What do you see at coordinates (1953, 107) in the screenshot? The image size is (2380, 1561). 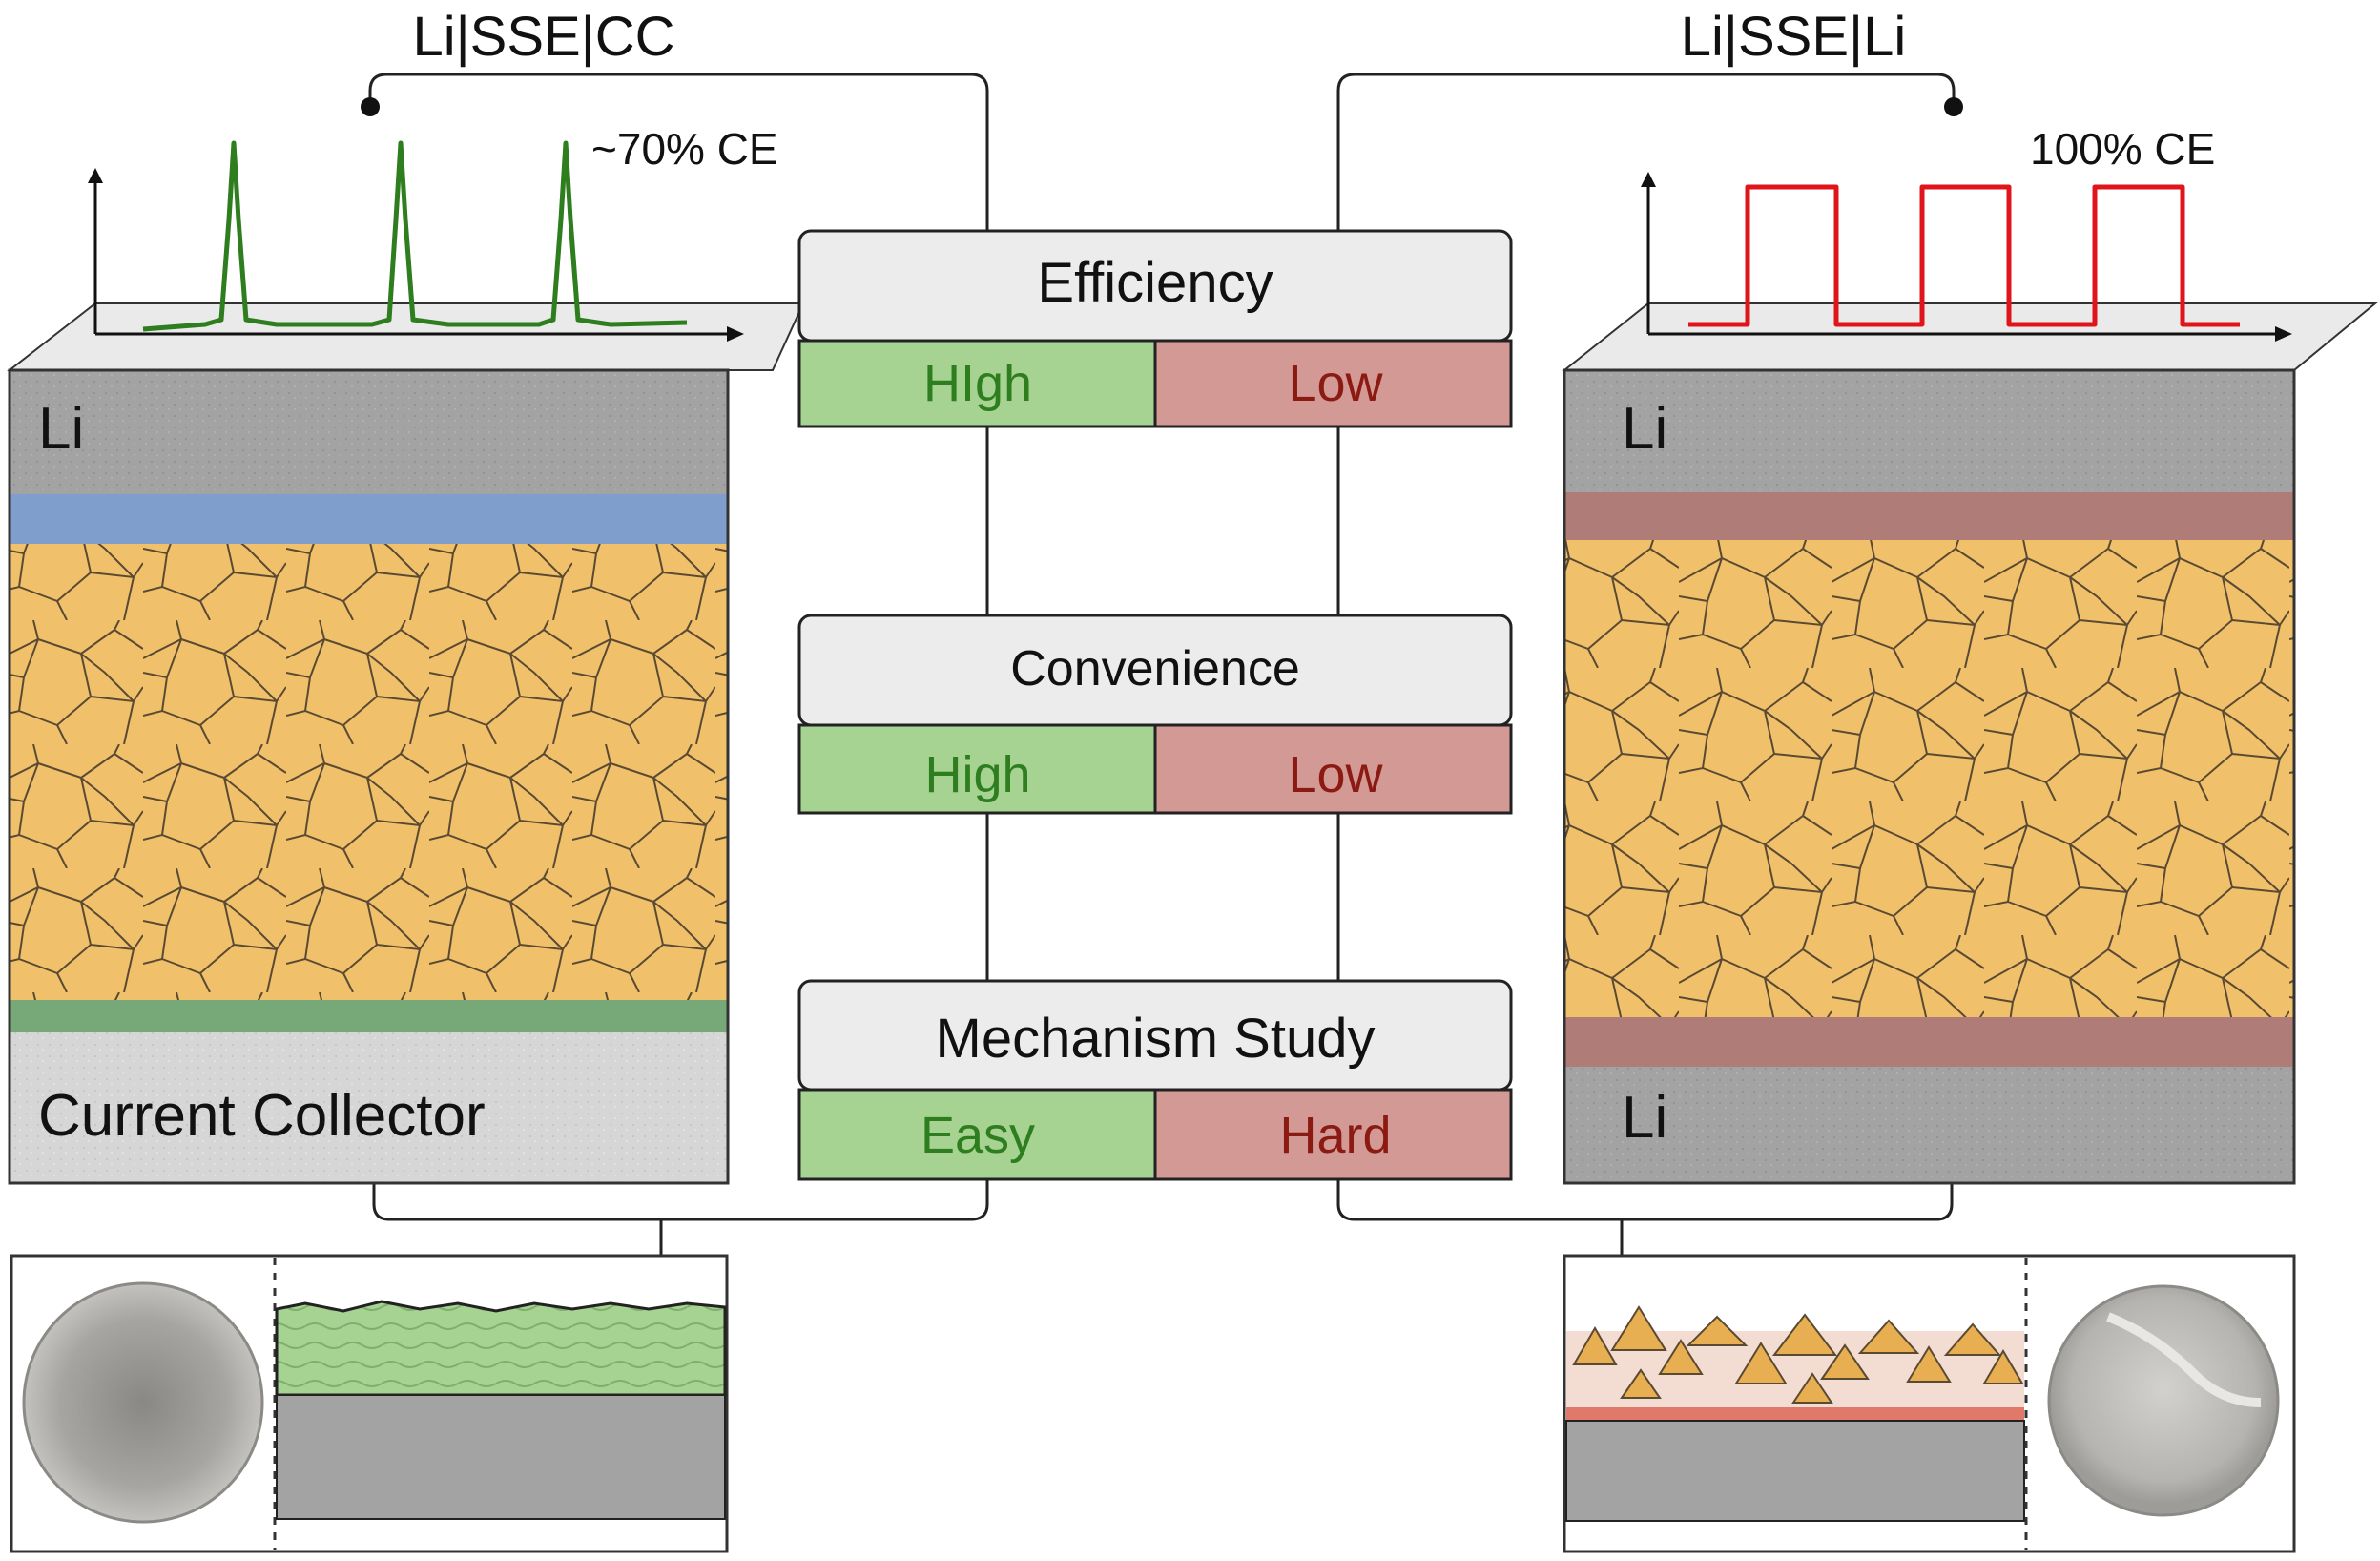 I see `right-connector-dot` at bounding box center [1953, 107].